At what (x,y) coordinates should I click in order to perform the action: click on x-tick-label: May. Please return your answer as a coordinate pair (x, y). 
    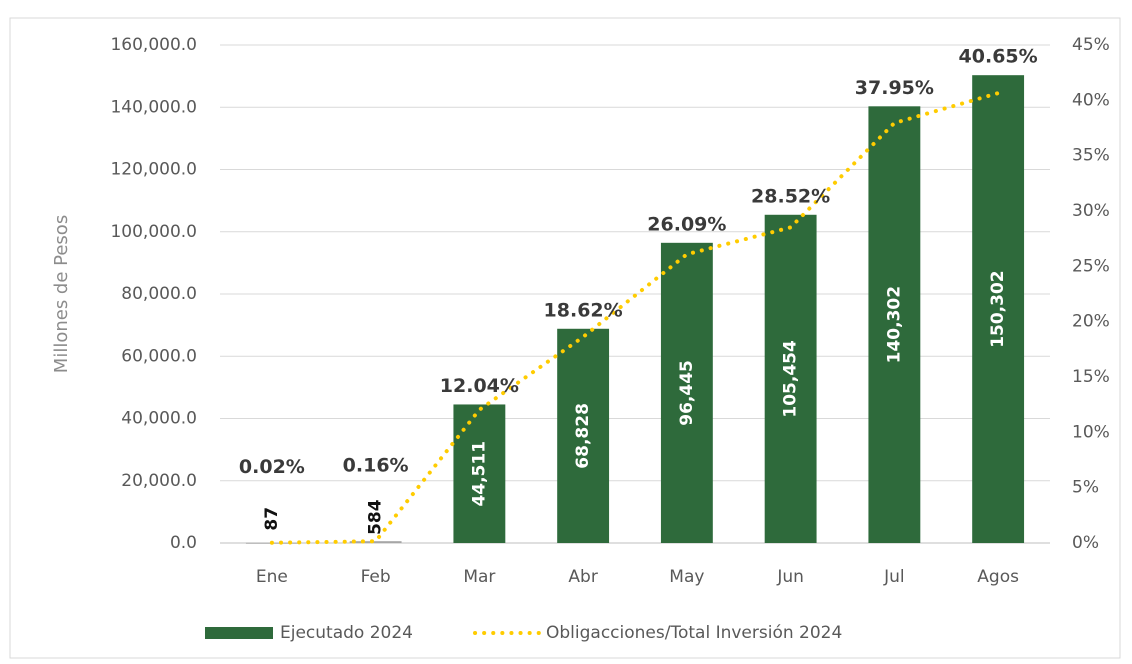
    Looking at the image, I should click on (686, 577).